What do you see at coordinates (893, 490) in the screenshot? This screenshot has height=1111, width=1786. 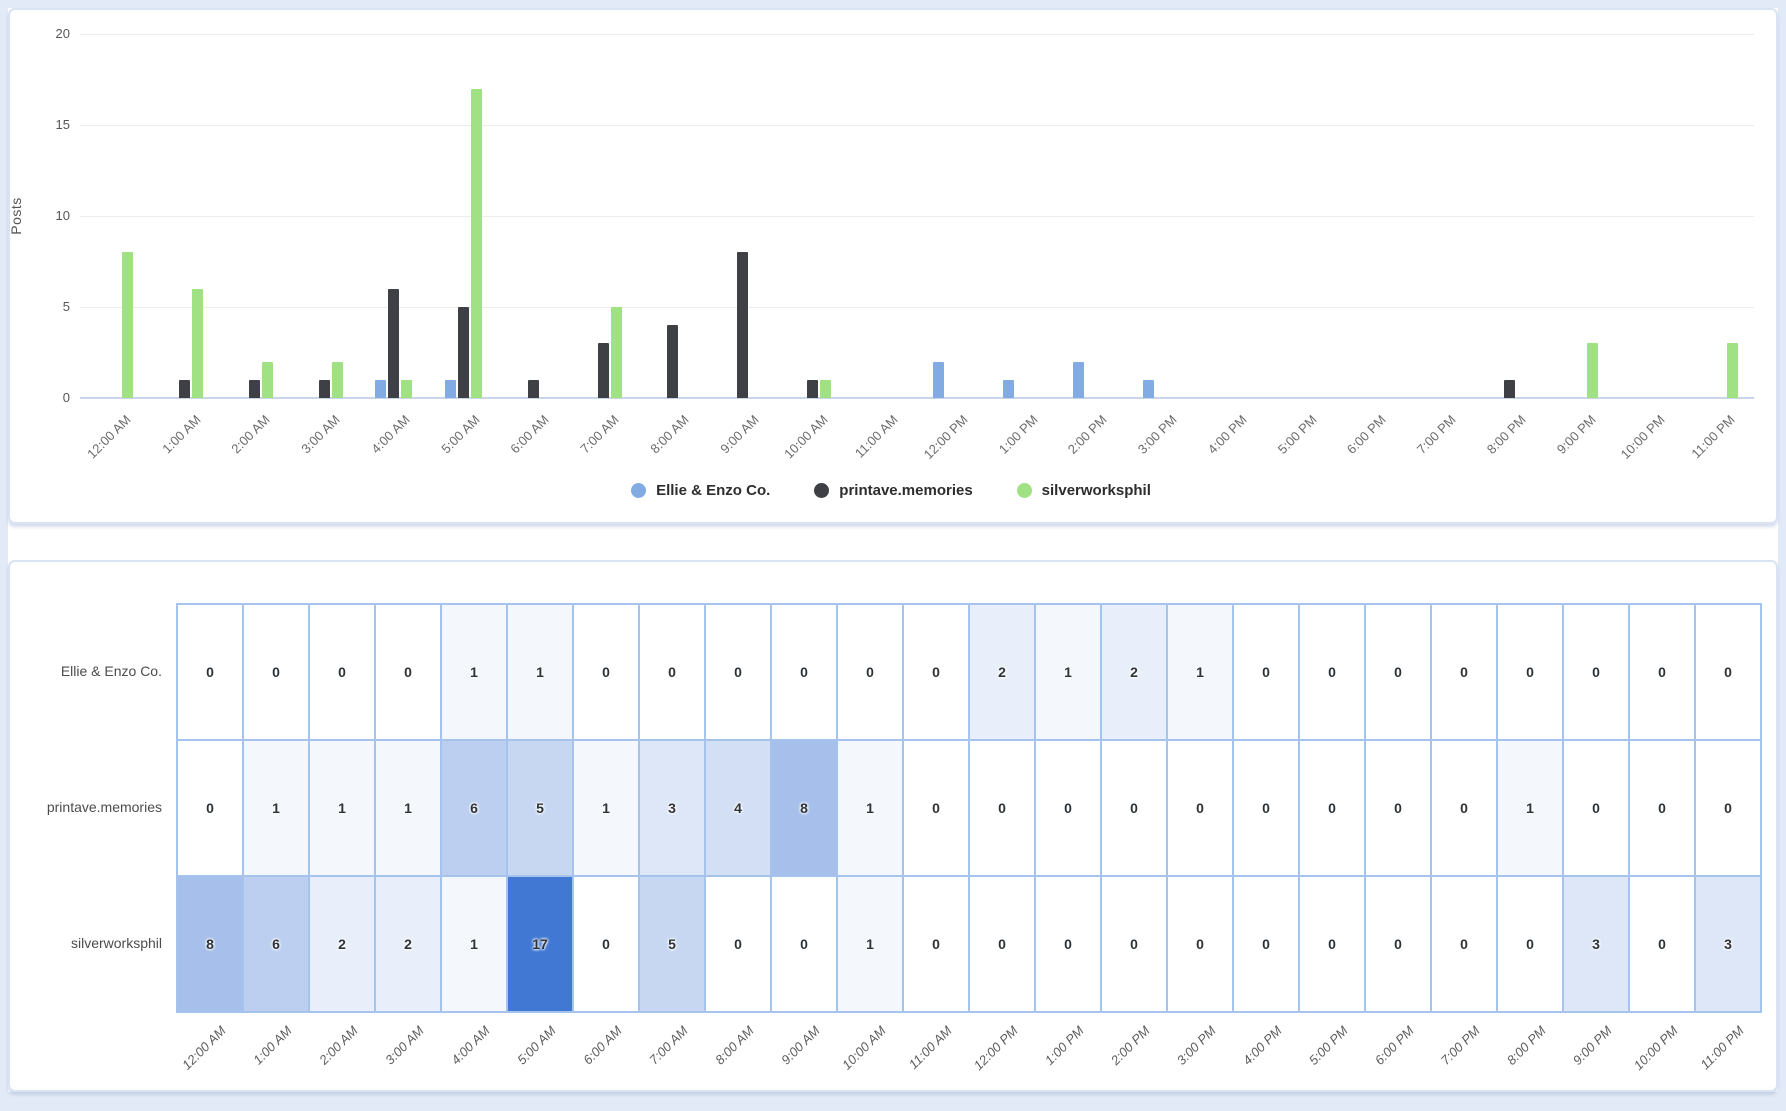 I see `legend-item: printave.memories` at bounding box center [893, 490].